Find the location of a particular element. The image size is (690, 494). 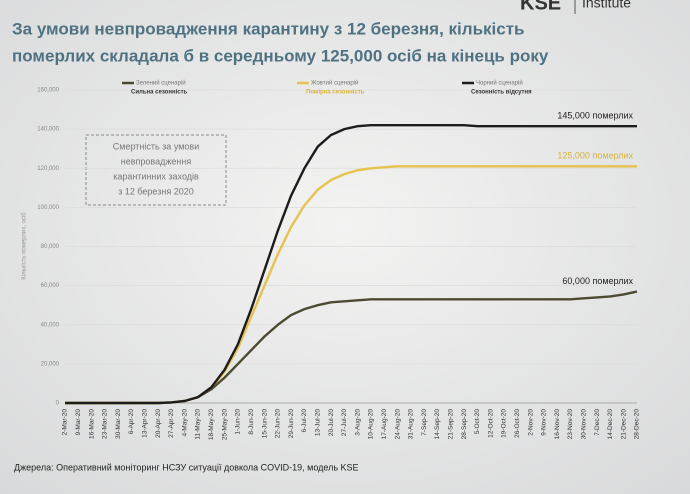

x-tick-label: 14-Dec-20 is located at coordinates (610, 424).